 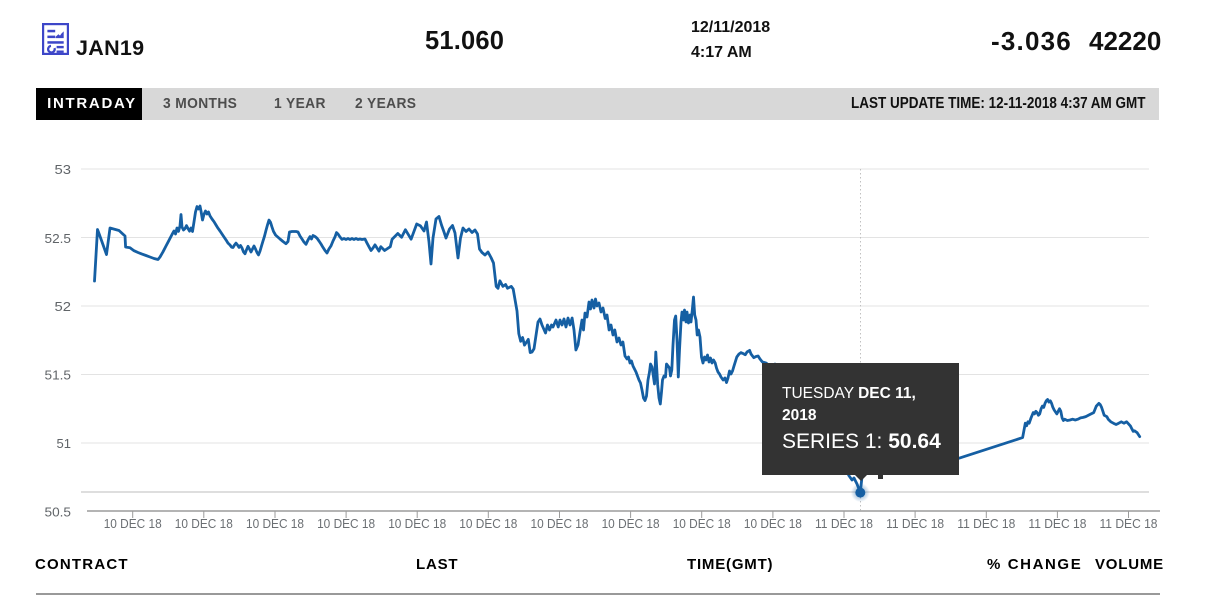 What do you see at coordinates (63, 306) in the screenshot?
I see `svg-text: 52` at bounding box center [63, 306].